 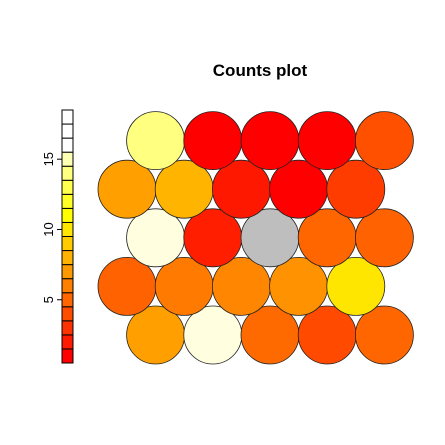 What do you see at coordinates (48, 299) in the screenshot?
I see `legend-tick-label: 5` at bounding box center [48, 299].